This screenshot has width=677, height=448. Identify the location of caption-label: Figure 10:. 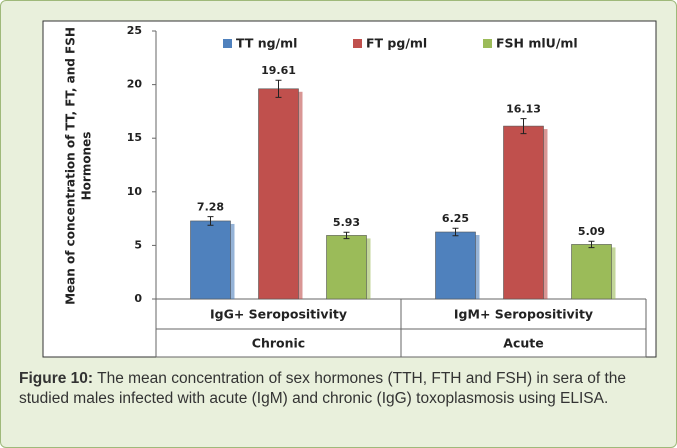
(56, 378).